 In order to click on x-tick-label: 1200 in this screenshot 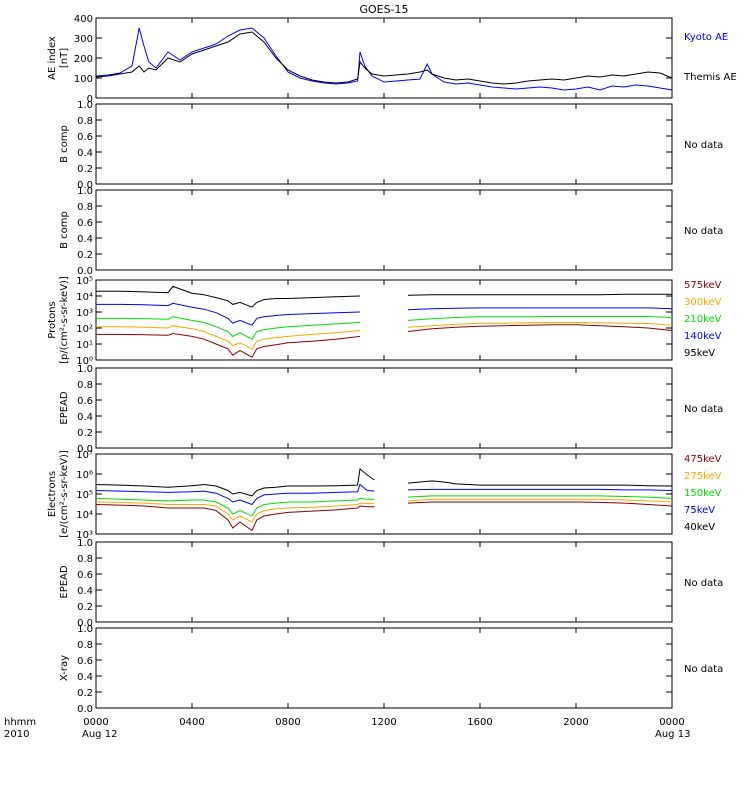, I will do `click(383, 722)`.